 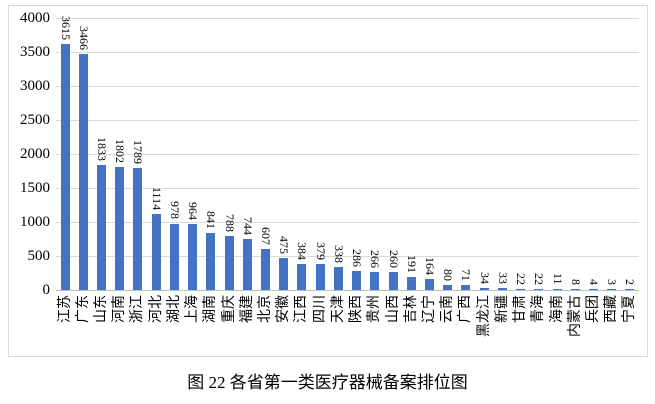 What do you see at coordinates (375, 309) in the screenshot?
I see `category-label: 贵州` at bounding box center [375, 309].